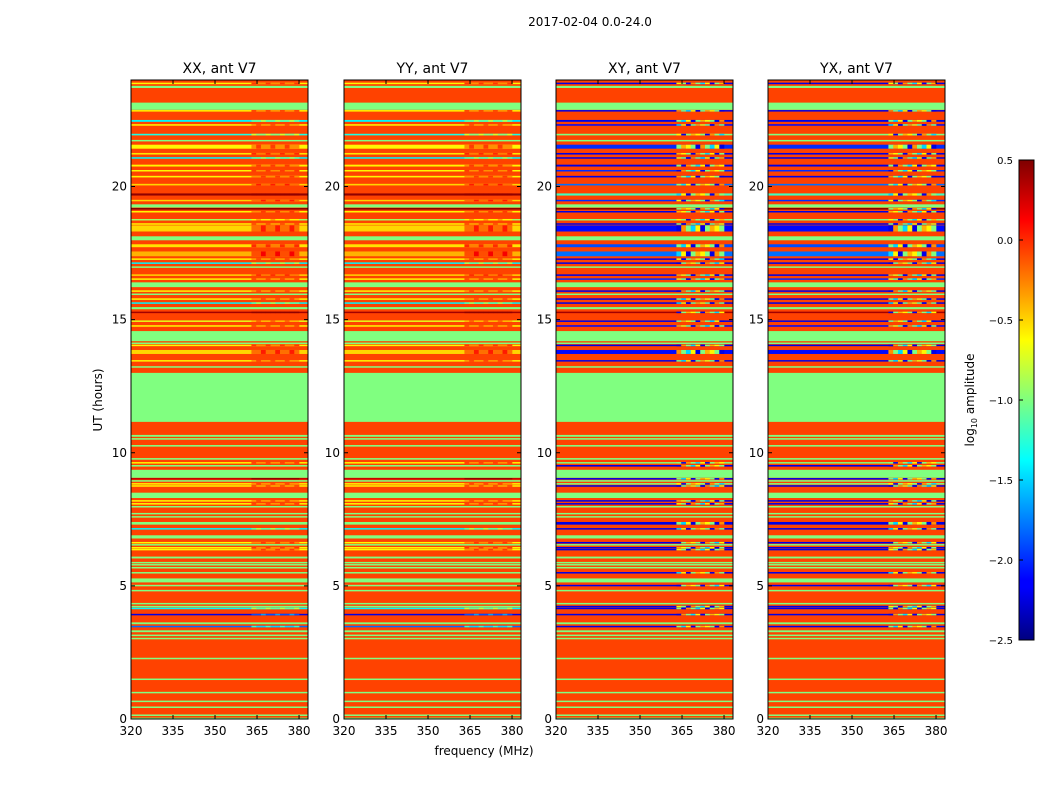 This screenshot has height=804, width=1050. What do you see at coordinates (1001, 321) in the screenshot?
I see `colorbar-tick-label: −0.5` at bounding box center [1001, 321].